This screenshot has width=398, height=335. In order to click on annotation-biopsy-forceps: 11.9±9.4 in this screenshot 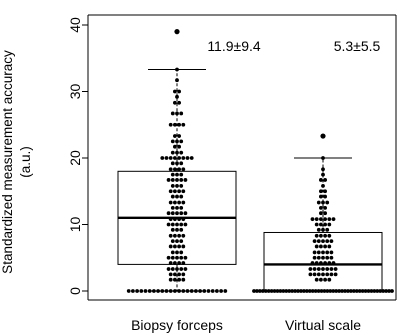, I will do `click(234, 46)`.